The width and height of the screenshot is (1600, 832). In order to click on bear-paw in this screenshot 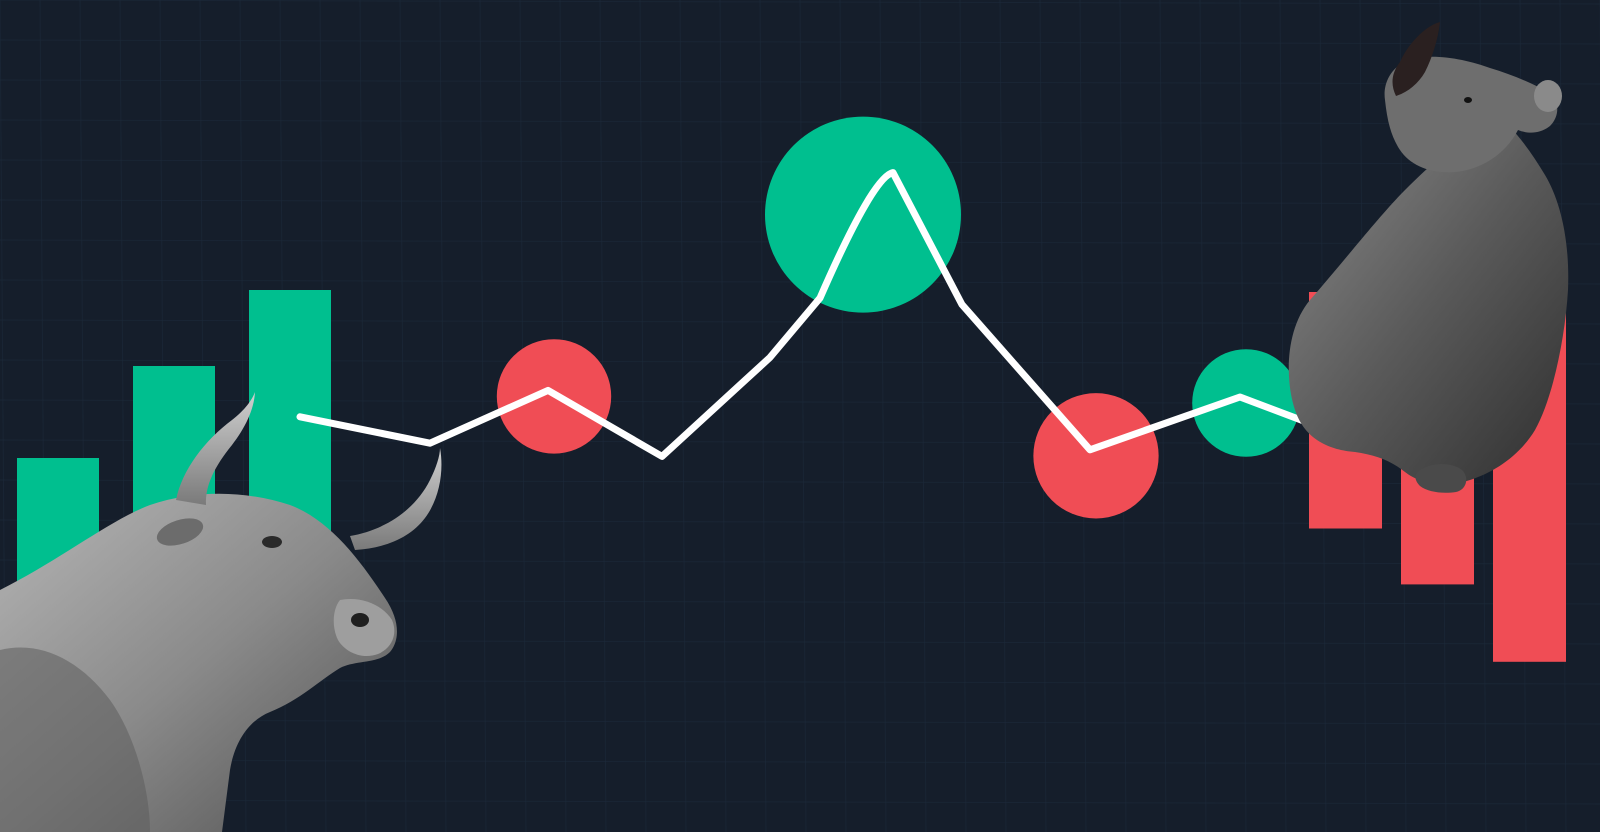, I will do `click(1441, 478)`.